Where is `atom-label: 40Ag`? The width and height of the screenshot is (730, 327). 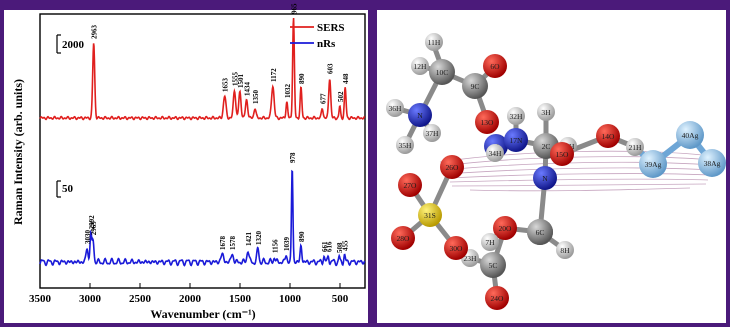
atom-label: 40Ag is located at coordinates (690, 135).